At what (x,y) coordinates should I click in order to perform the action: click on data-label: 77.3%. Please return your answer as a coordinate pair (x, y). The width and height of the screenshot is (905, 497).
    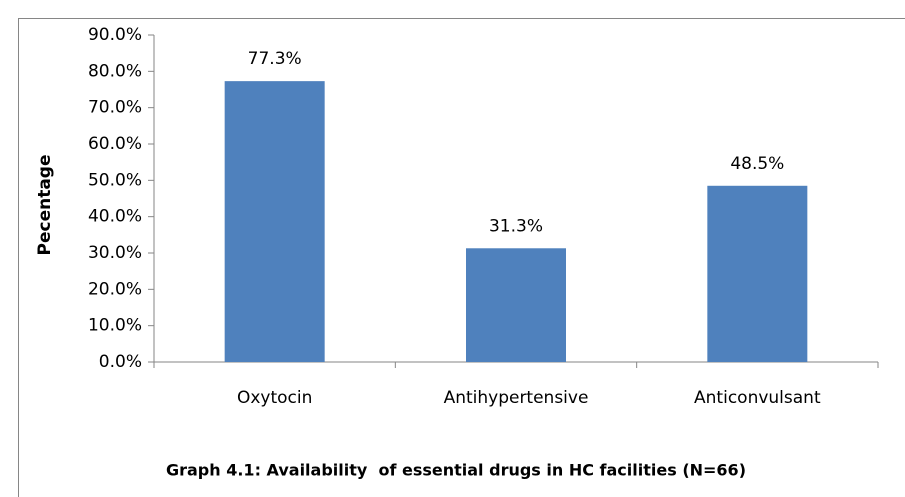
    Looking at the image, I should click on (275, 59).